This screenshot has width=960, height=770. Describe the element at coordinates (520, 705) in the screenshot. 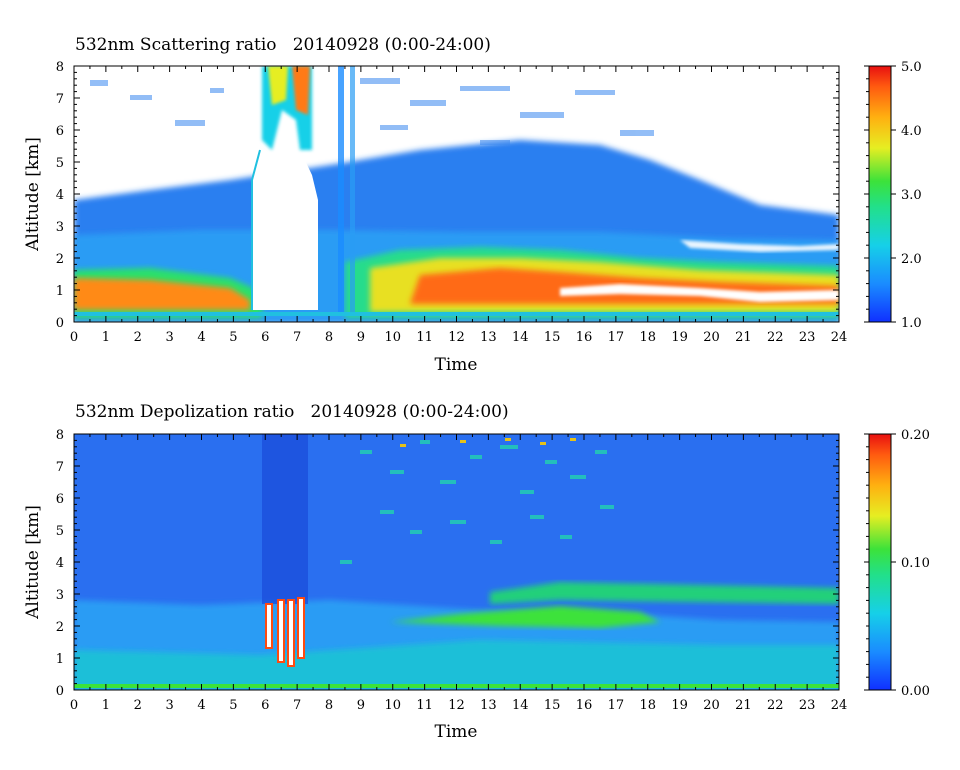

I see `x-tick-label: 14` at that location.